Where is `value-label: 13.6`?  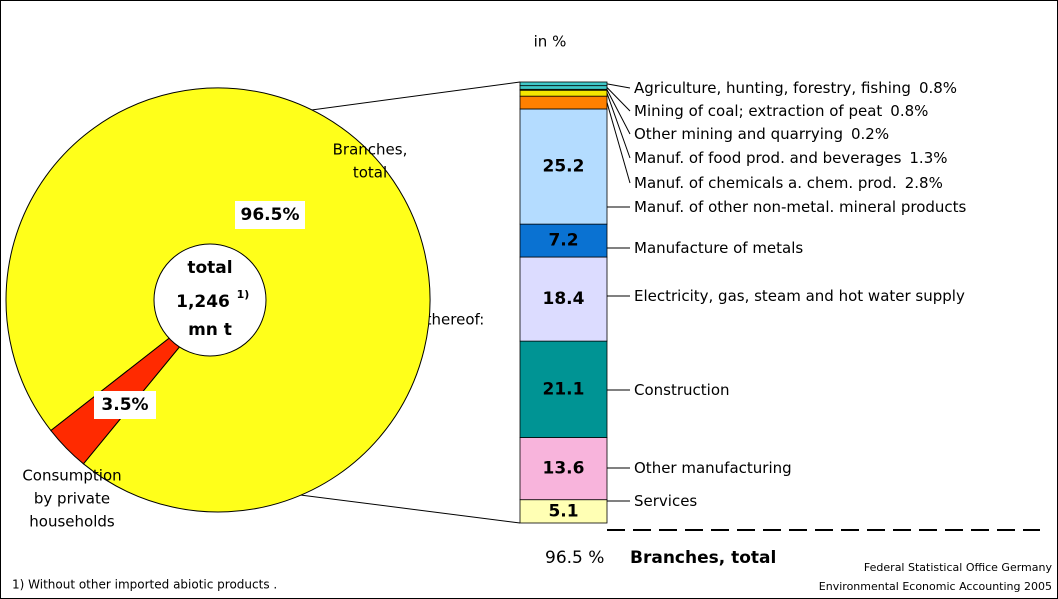
value-label: 13.6 is located at coordinates (564, 469).